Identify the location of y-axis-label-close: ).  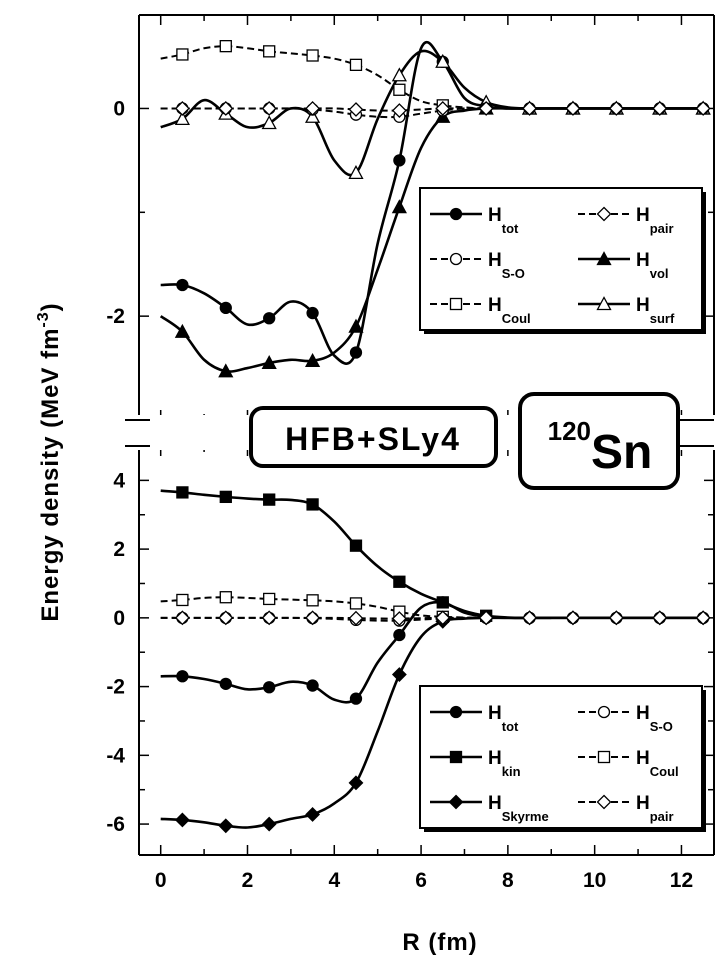
(50, 306).